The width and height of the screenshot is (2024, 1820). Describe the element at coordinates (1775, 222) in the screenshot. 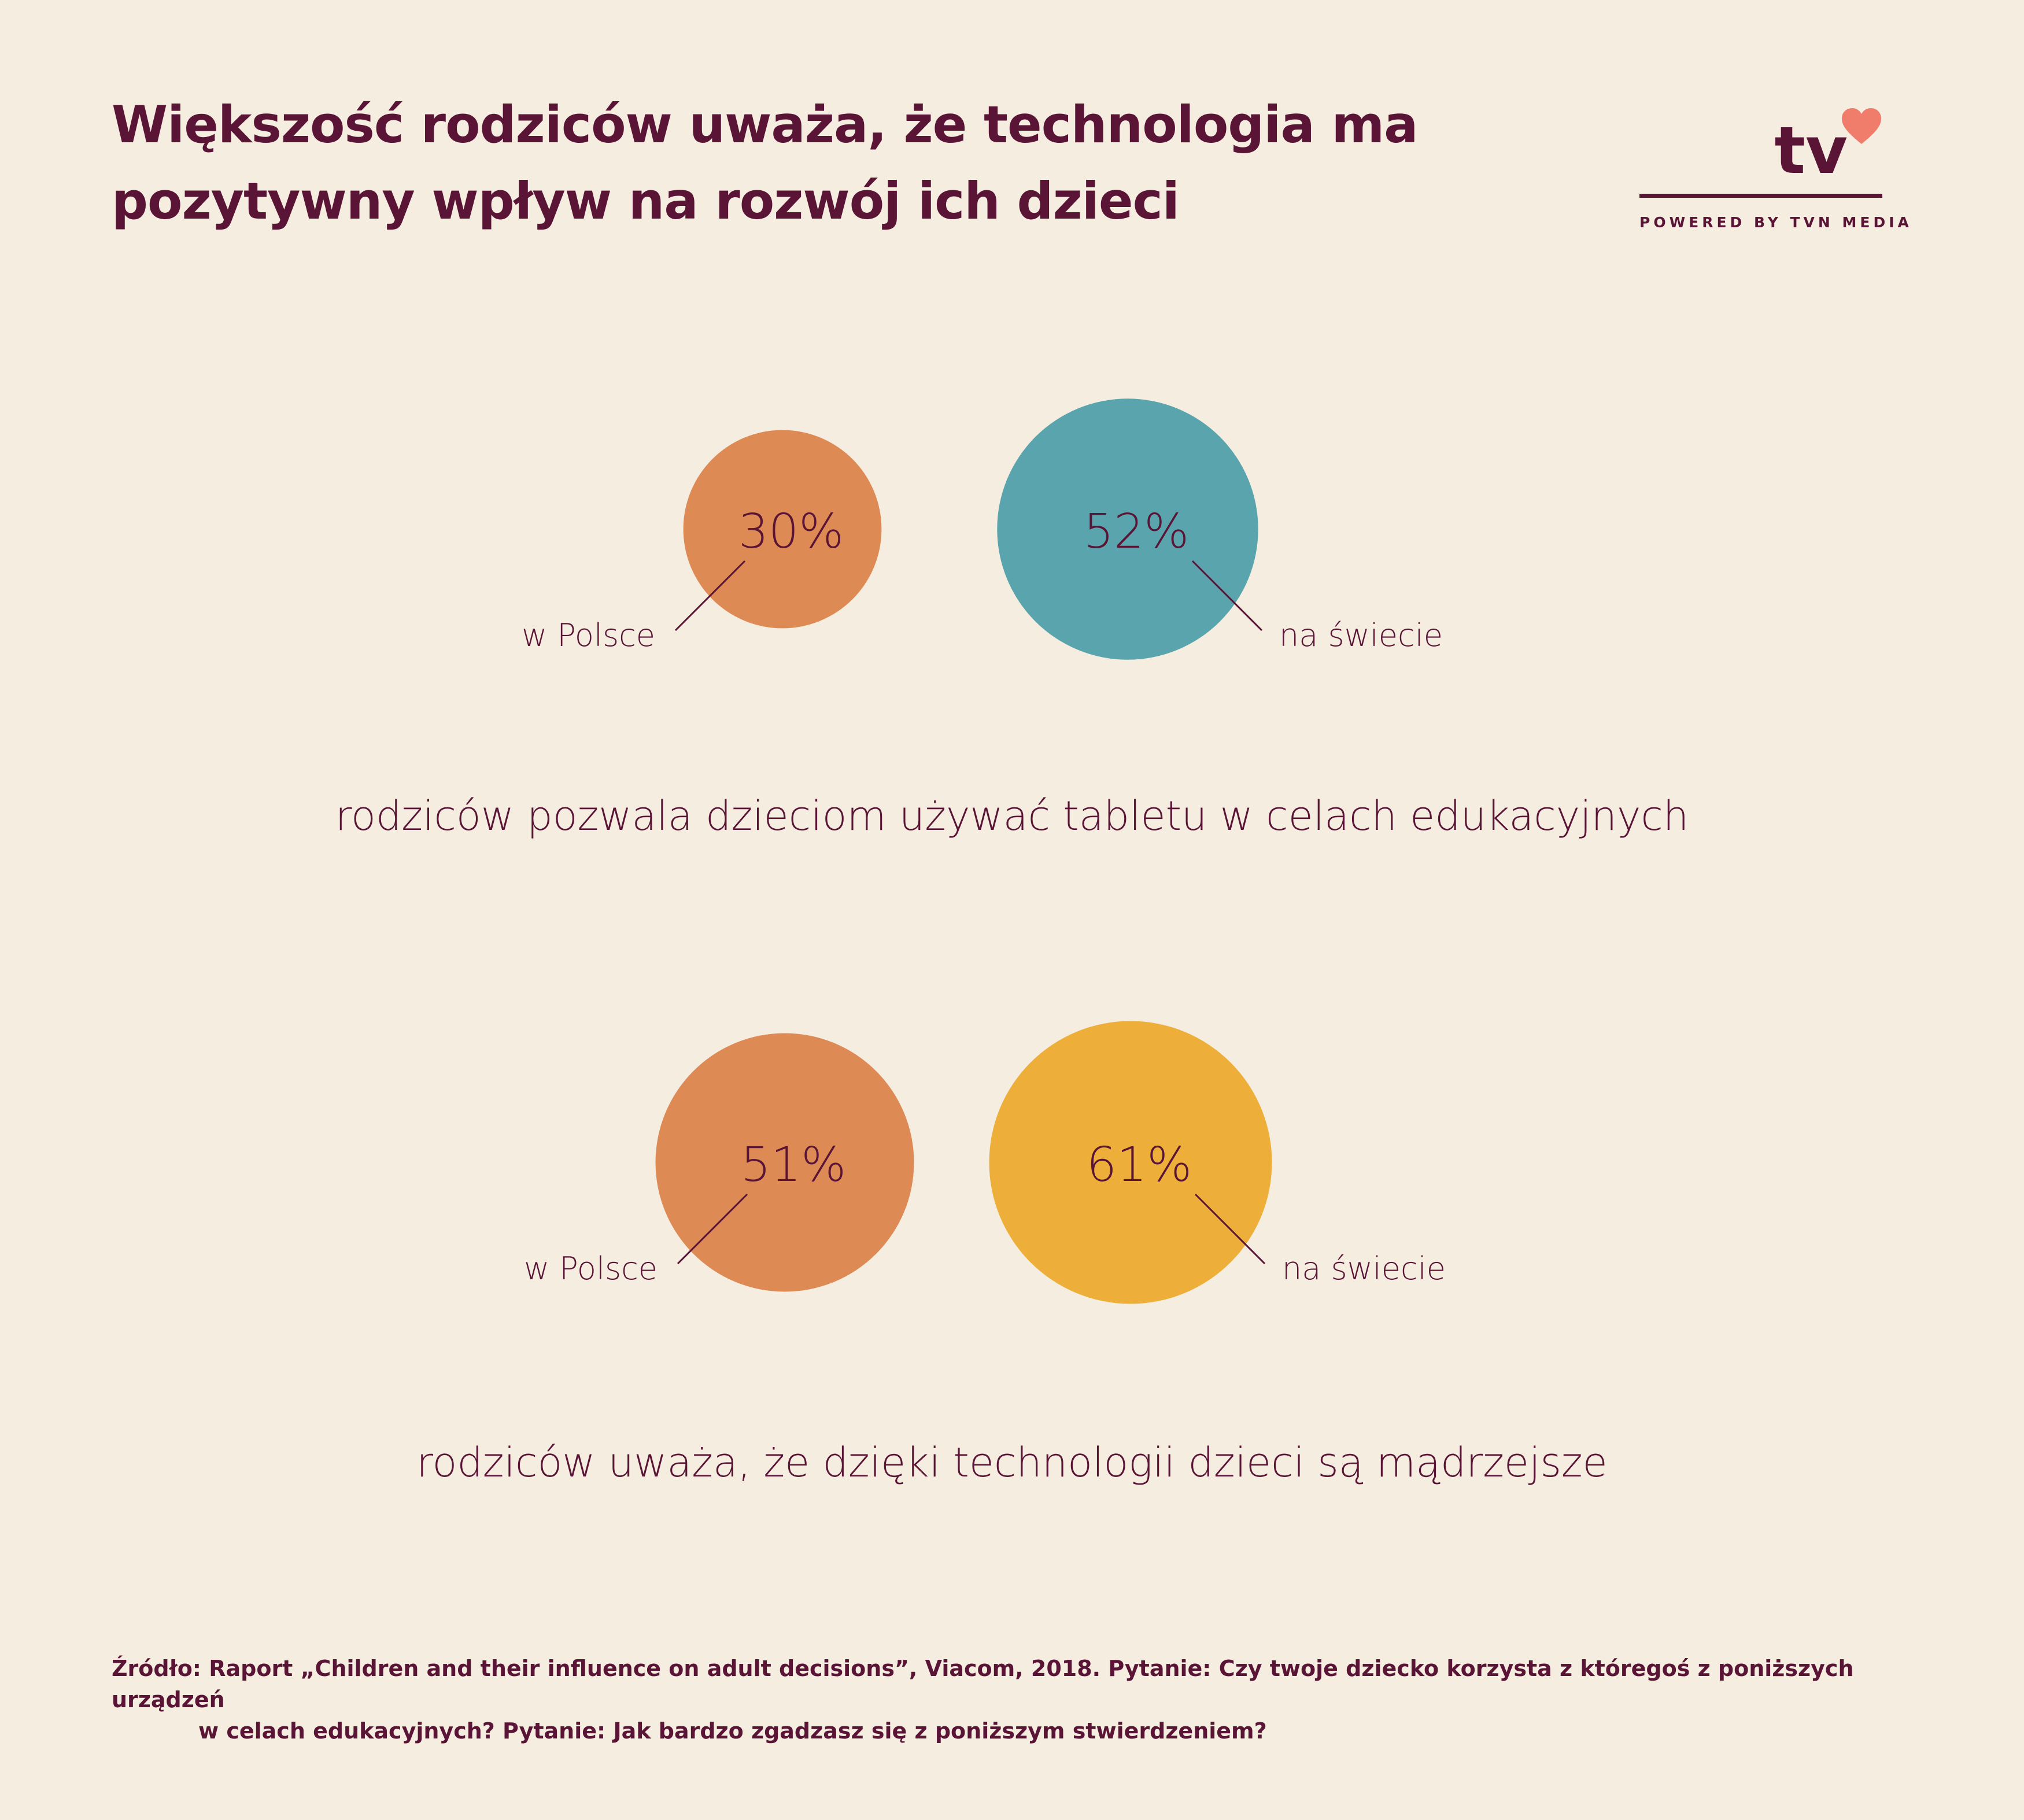

I see `logo-tagline: POWERED BY TVN MEDIA` at that location.